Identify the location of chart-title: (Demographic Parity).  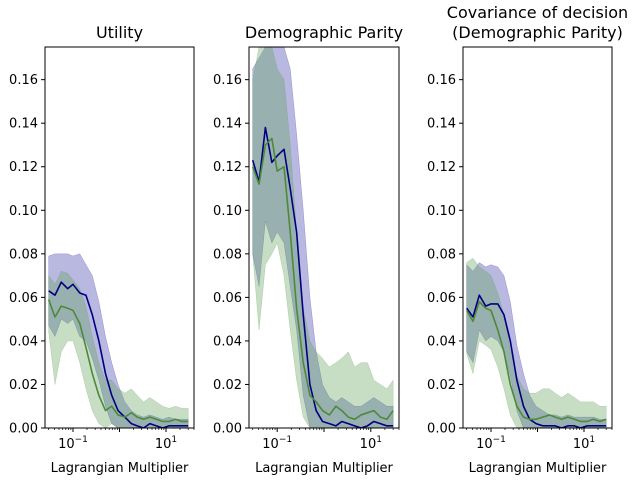
(537, 32).